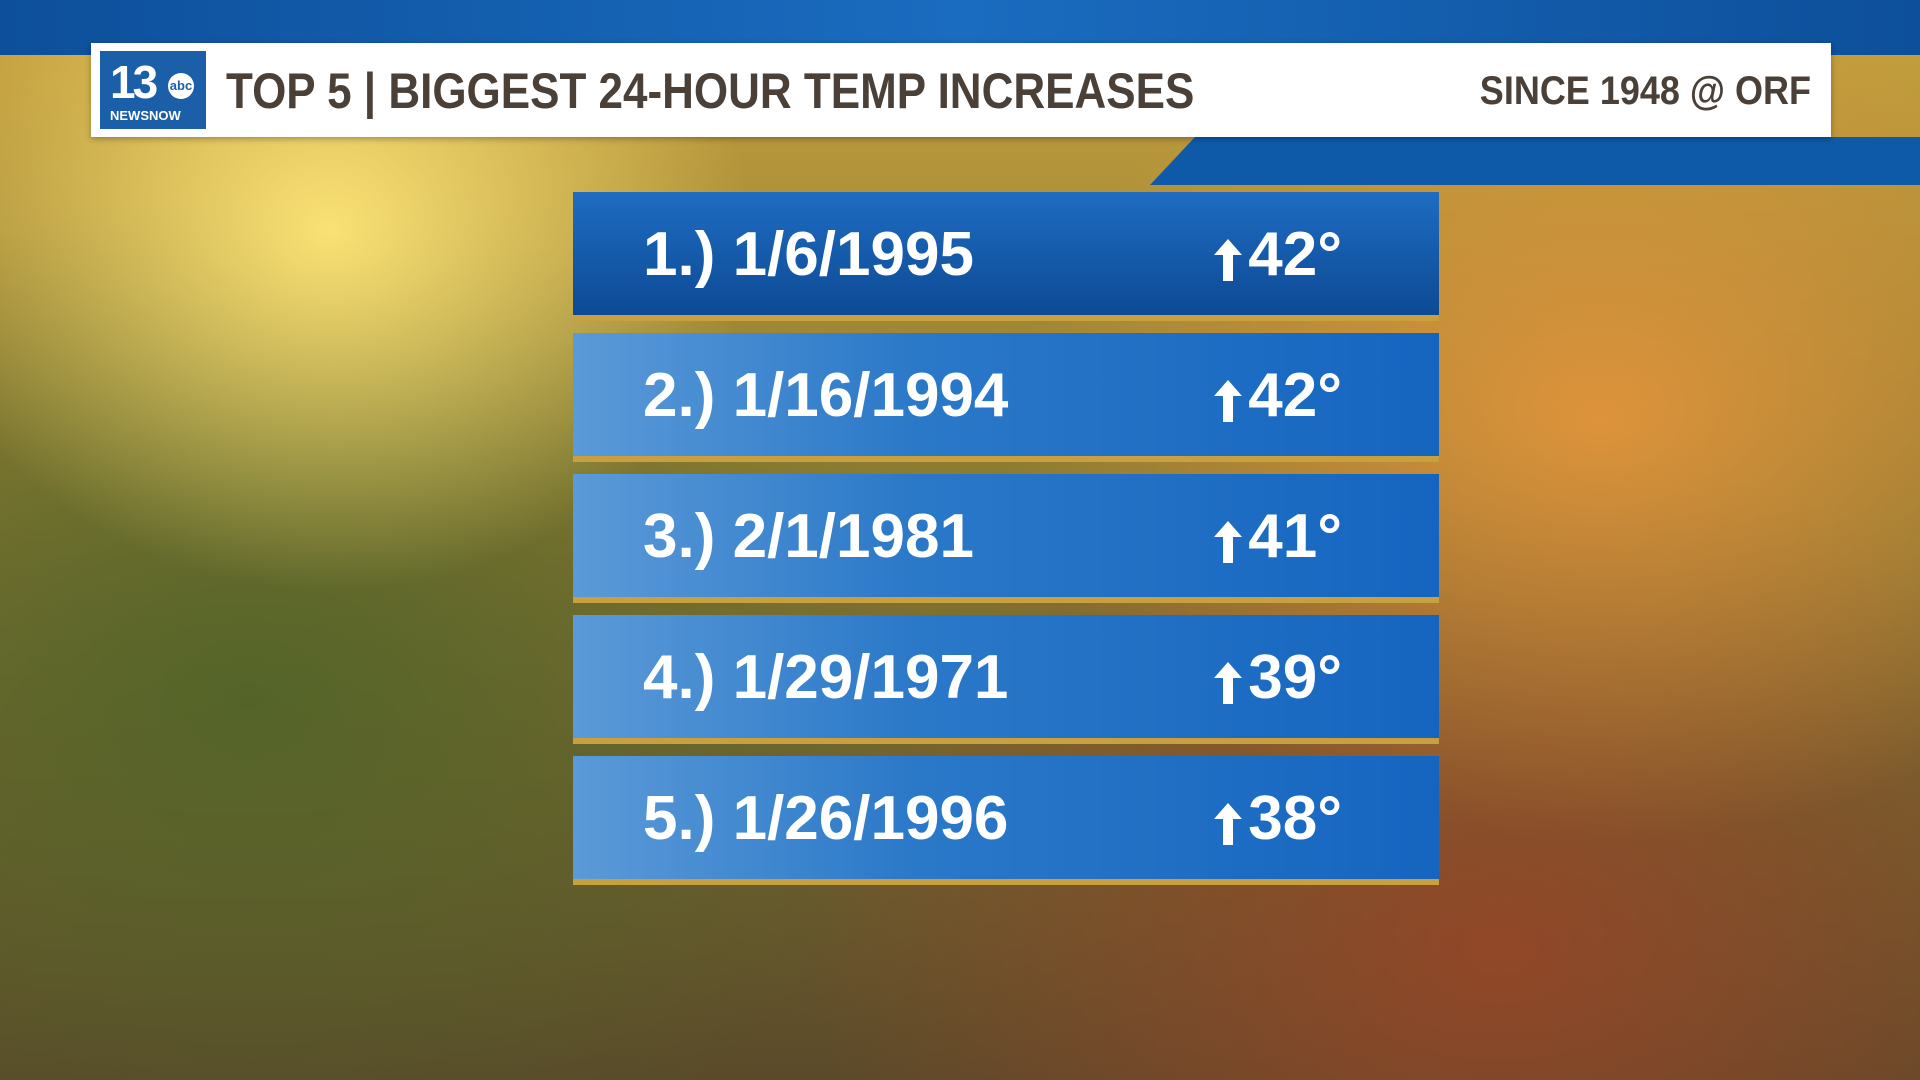 The image size is (1920, 1080). I want to click on logo: 13 abc NEWSNOW, so click(153, 90).